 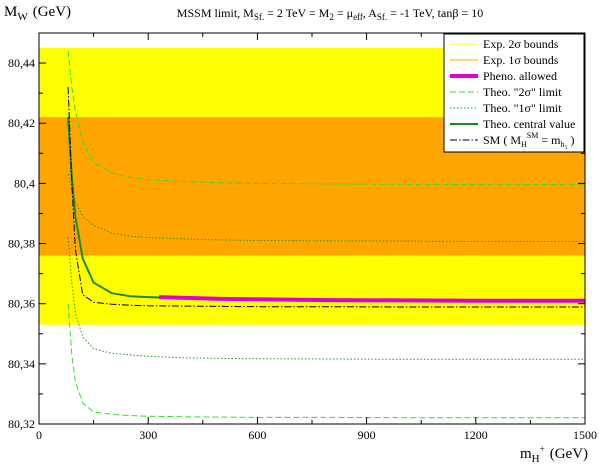 I want to click on y-tick-label: 80,34, so click(x=21, y=364).